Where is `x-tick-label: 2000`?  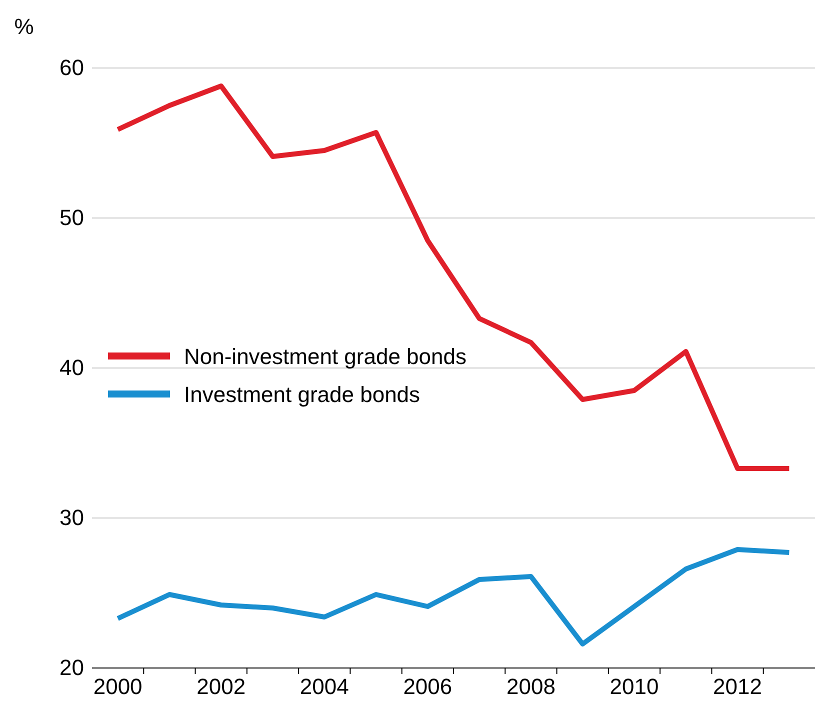 x-tick-label: 2000 is located at coordinates (117, 686).